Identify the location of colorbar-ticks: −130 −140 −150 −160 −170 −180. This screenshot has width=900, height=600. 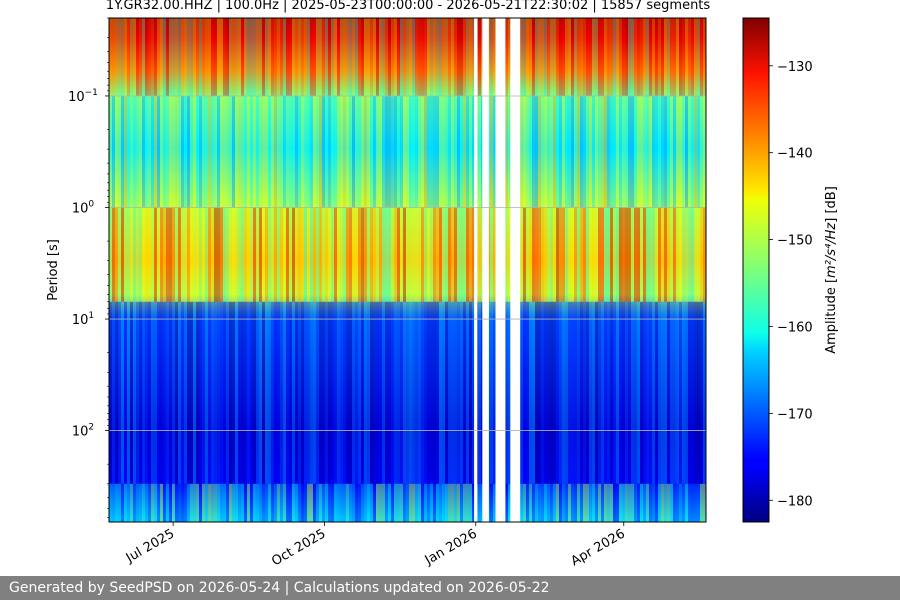
(791, 284).